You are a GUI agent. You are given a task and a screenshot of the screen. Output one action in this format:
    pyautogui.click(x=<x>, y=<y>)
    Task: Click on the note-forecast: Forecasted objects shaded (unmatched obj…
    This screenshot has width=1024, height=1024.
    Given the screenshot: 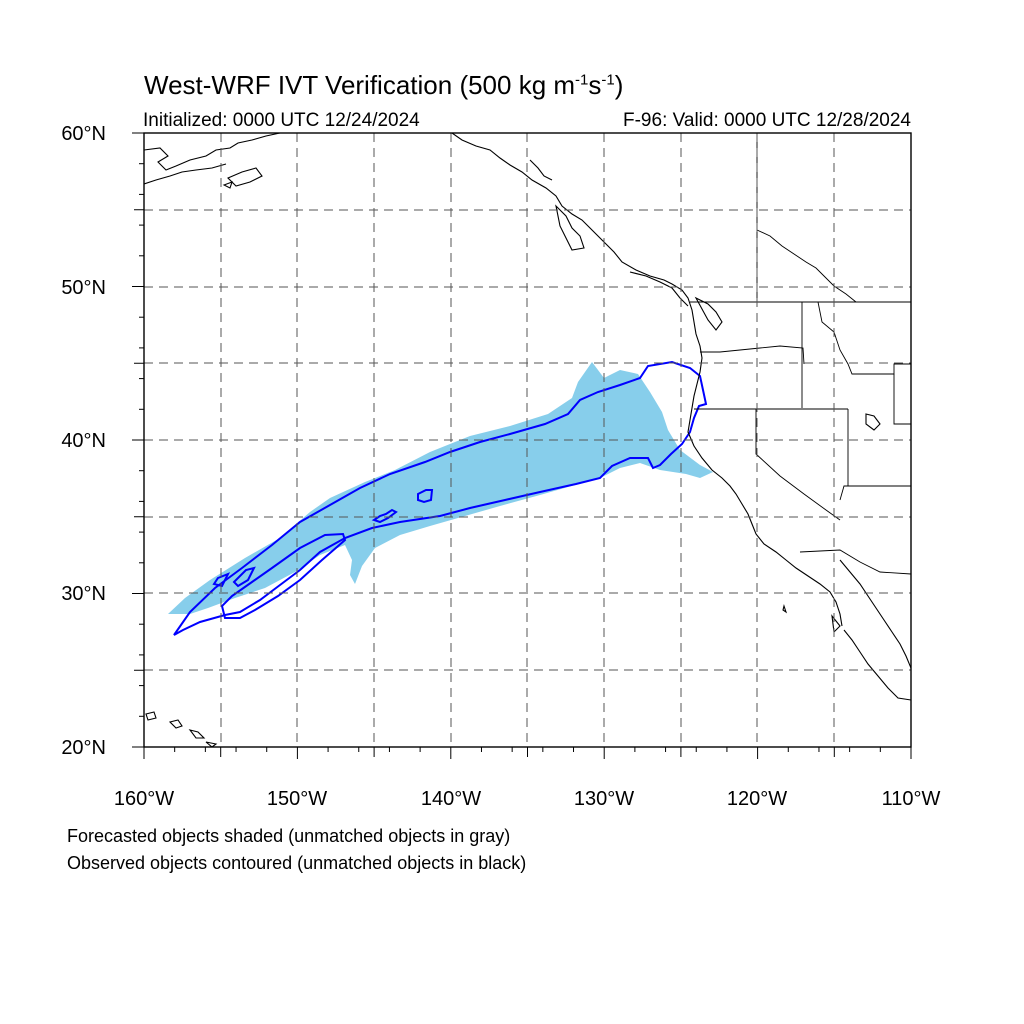 What is the action you would take?
    pyautogui.click(x=289, y=836)
    